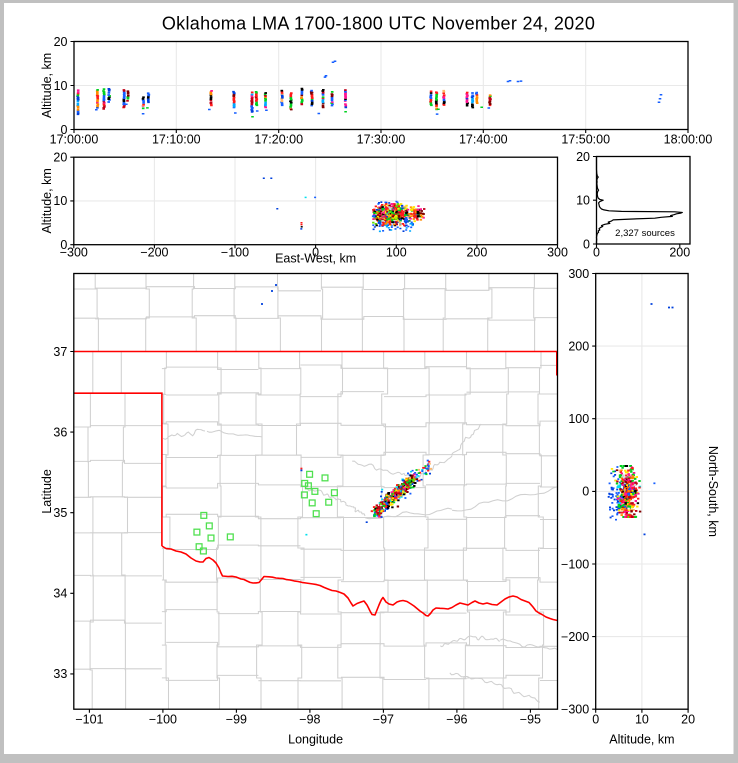  I want to click on svg-text: Longitude, so click(315, 740).